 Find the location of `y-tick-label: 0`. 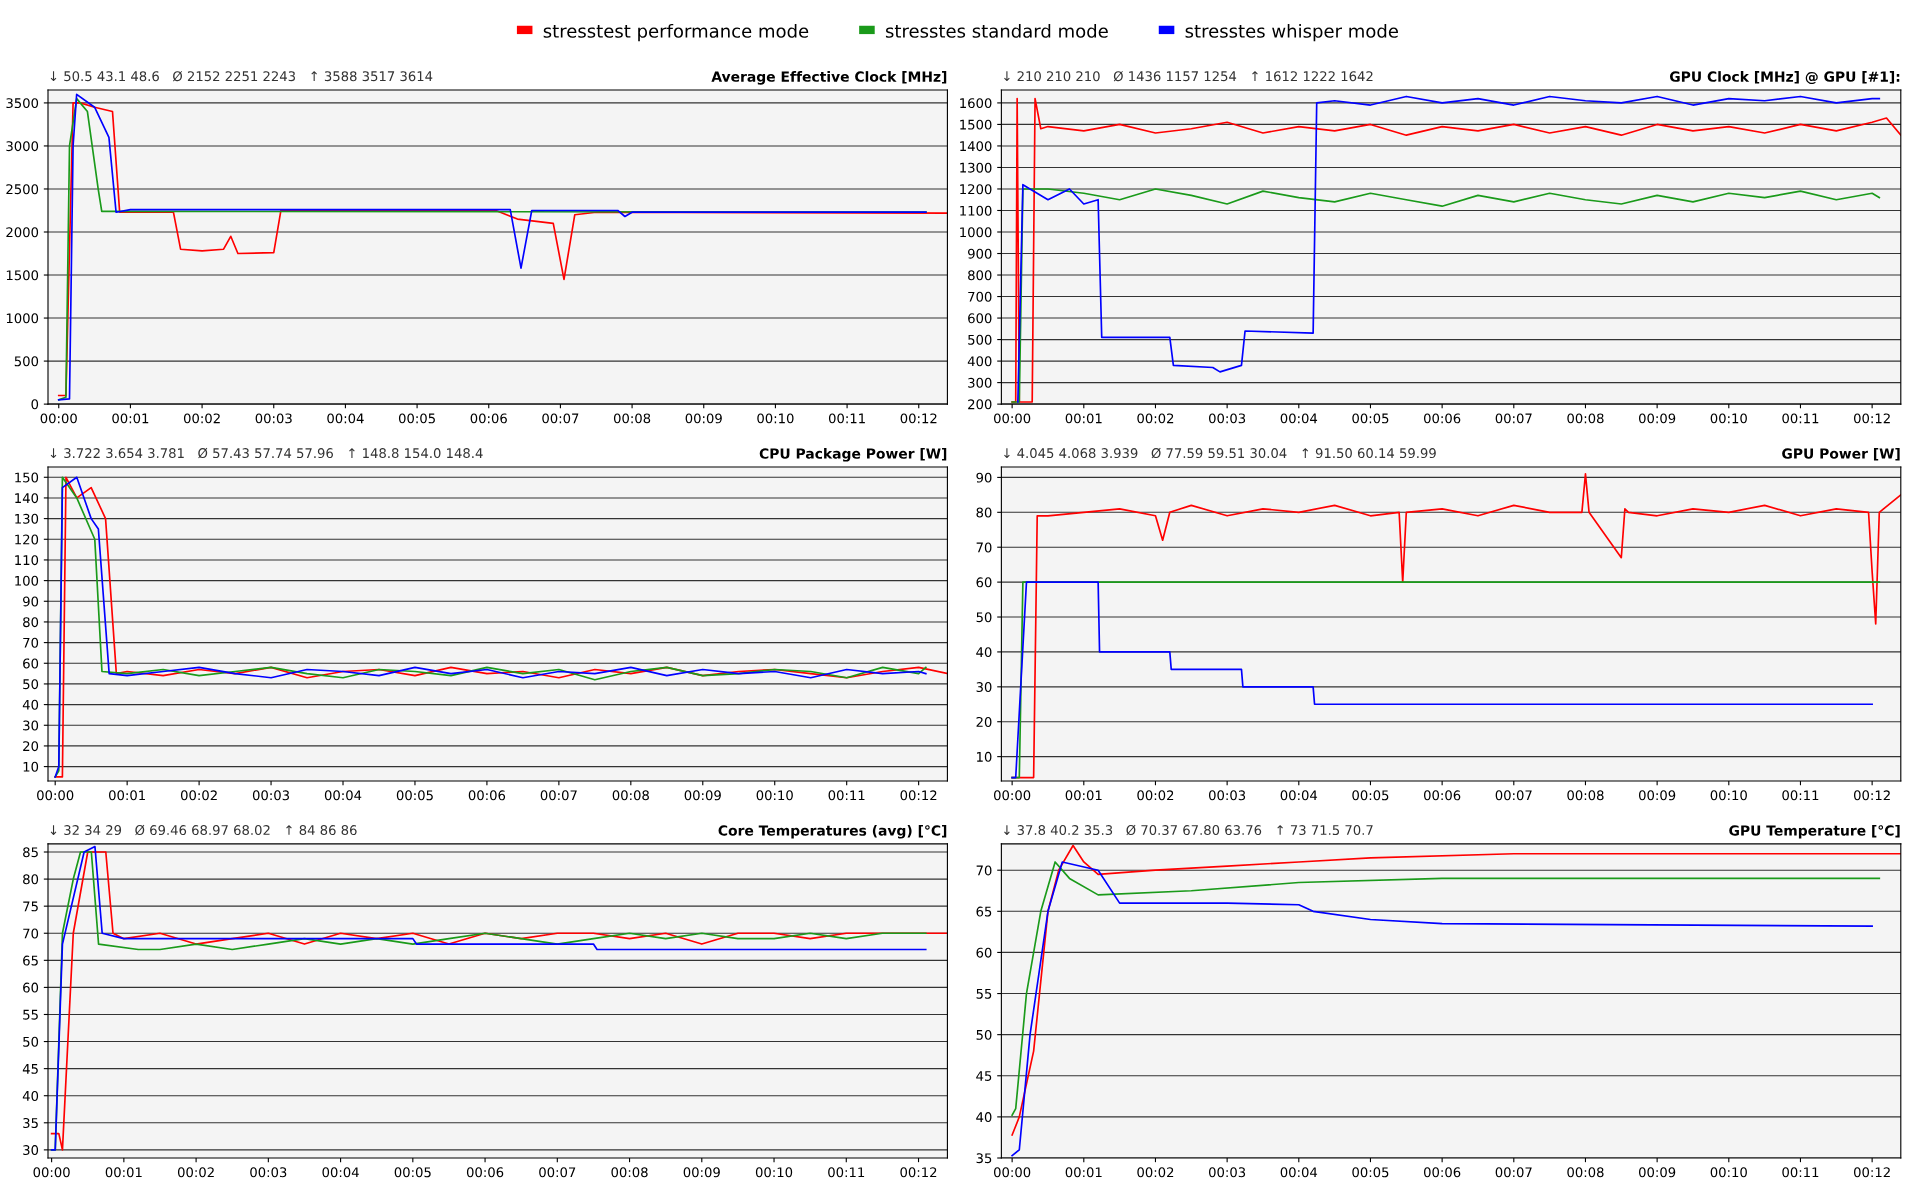

y-tick-label: 0 is located at coordinates (35, 404).